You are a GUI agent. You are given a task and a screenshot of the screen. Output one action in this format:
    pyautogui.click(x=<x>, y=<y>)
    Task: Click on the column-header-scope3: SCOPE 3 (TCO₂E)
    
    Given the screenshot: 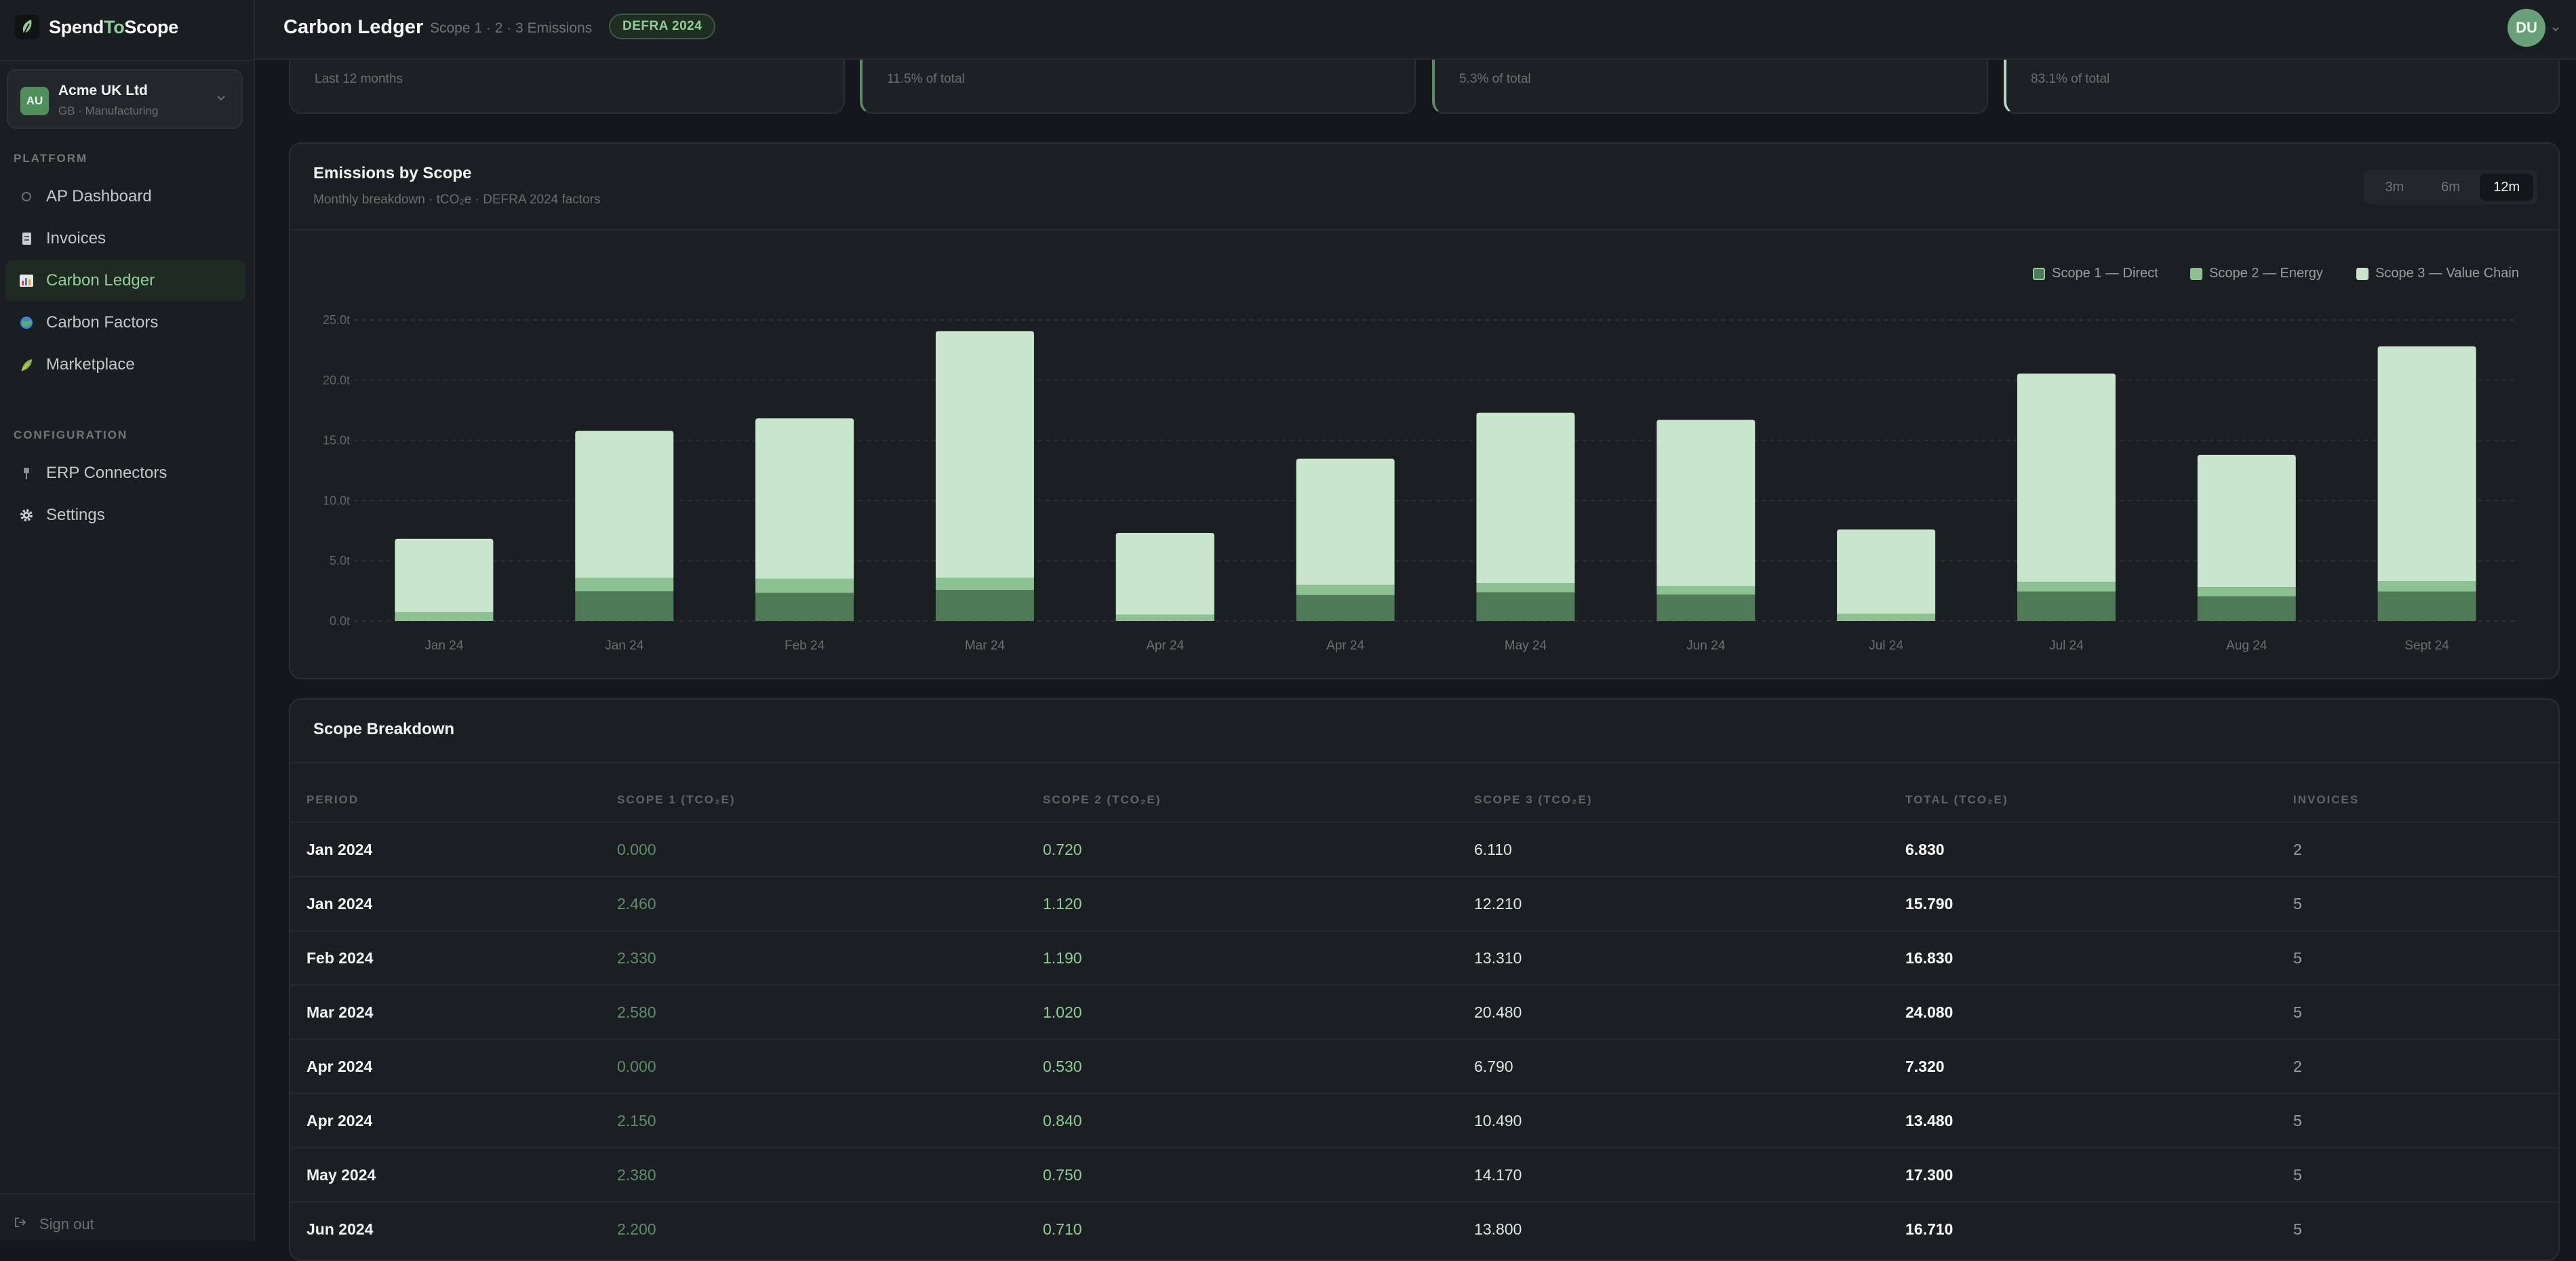 What is the action you would take?
    pyautogui.click(x=1533, y=799)
    